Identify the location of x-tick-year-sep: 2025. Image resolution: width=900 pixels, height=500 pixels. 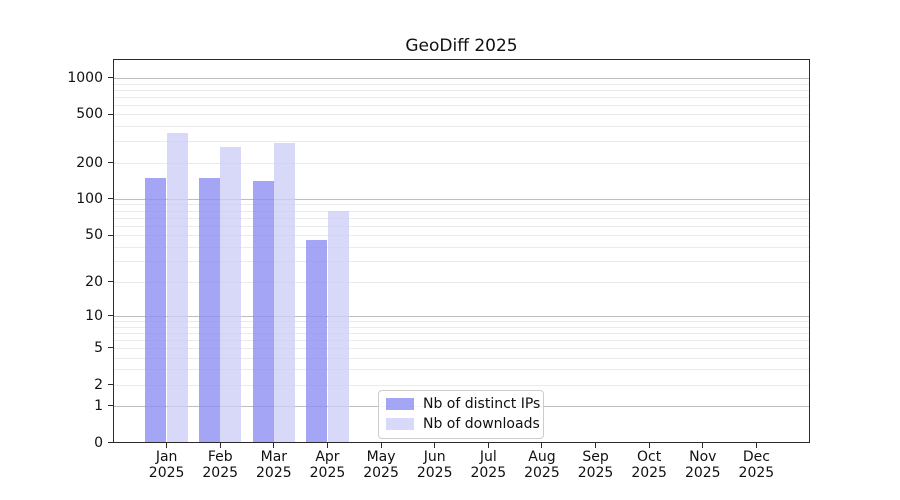
(595, 472).